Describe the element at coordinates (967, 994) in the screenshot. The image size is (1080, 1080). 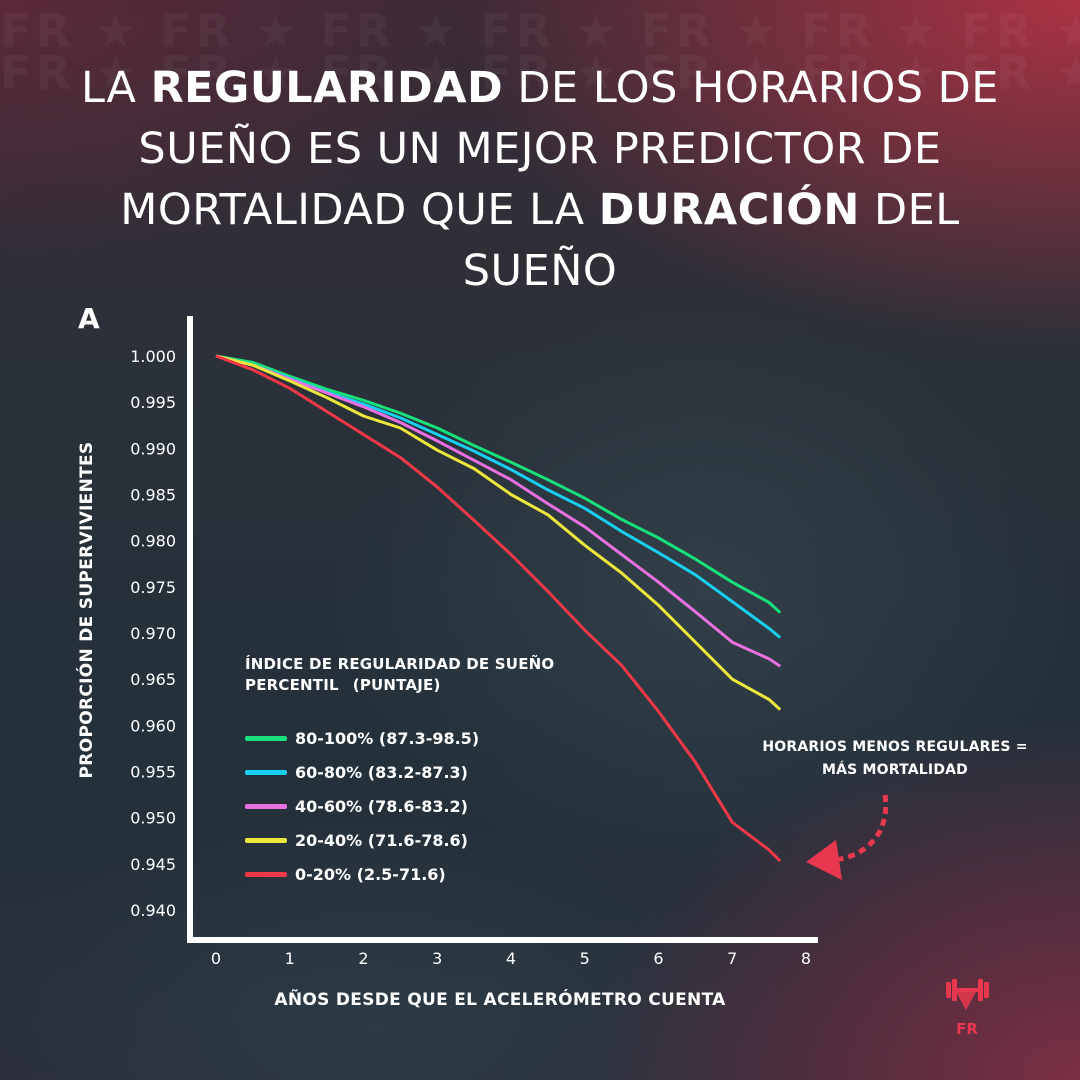
I see `dumbbell-icon` at that location.